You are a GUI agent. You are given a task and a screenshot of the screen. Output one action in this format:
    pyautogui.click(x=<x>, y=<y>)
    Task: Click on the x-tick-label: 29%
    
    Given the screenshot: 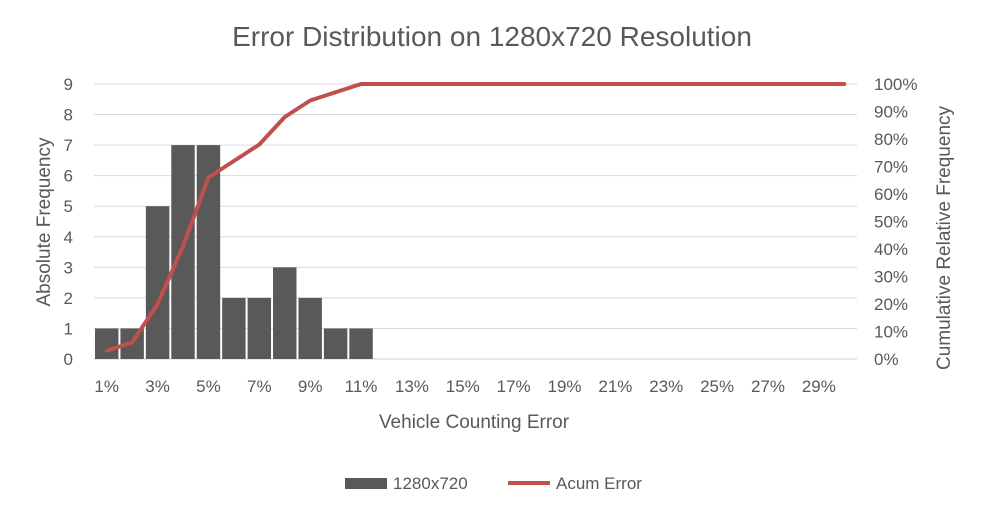 What is the action you would take?
    pyautogui.click(x=819, y=386)
    